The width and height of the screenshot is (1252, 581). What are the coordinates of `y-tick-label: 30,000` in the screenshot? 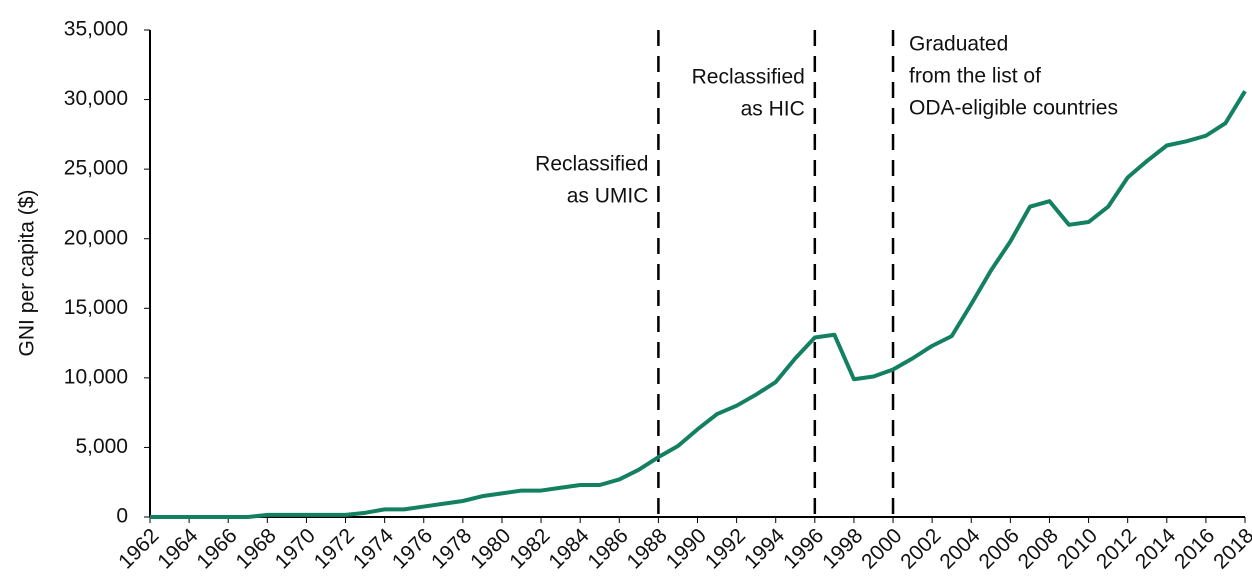 It's located at (96, 98).